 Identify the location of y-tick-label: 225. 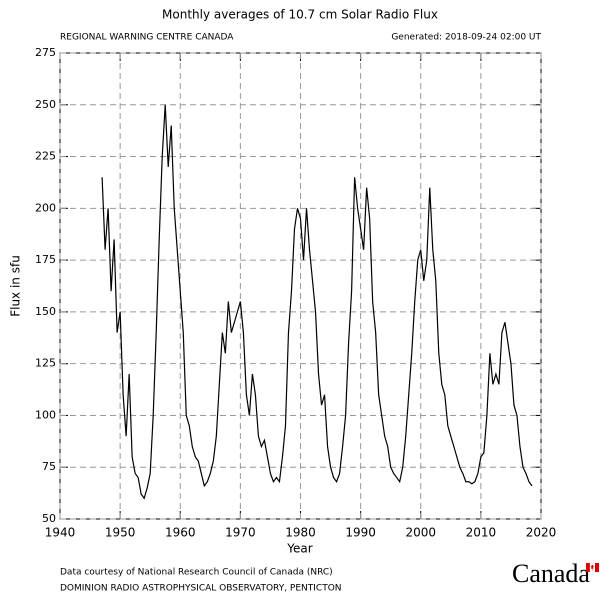
(45, 156).